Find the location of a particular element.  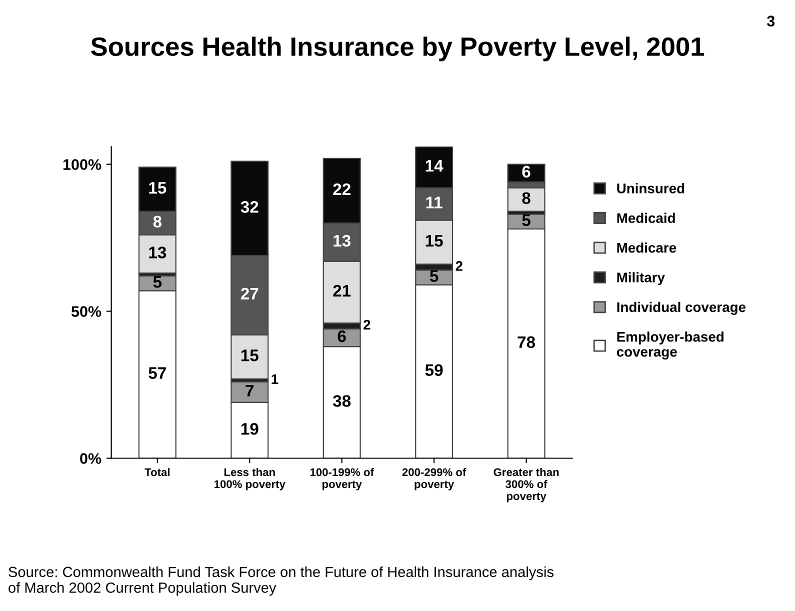

legend-label: Uninsured is located at coordinates (650, 188).